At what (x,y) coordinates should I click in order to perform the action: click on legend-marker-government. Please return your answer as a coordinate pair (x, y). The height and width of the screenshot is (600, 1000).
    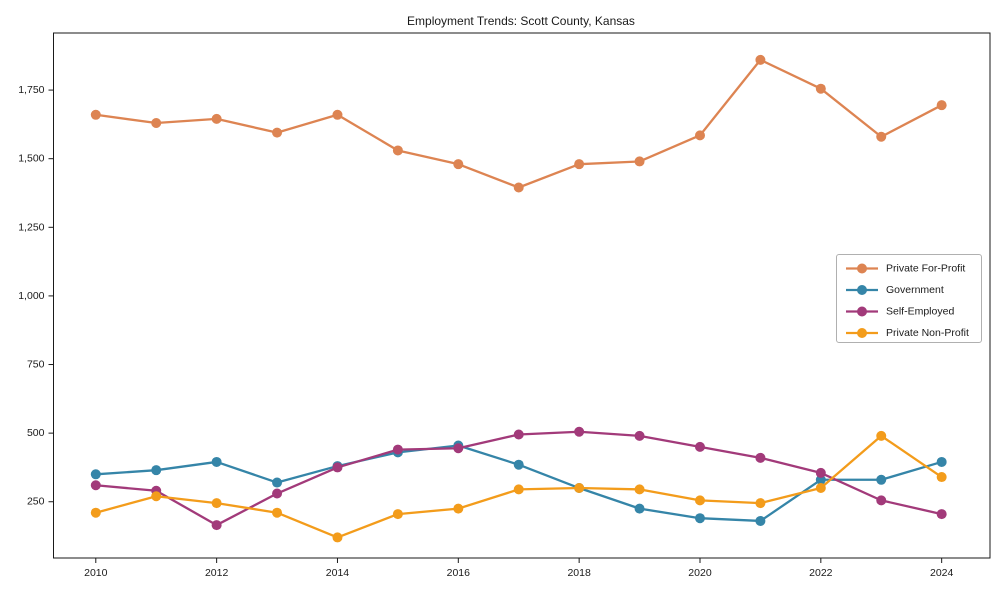
    Looking at the image, I should click on (862, 290).